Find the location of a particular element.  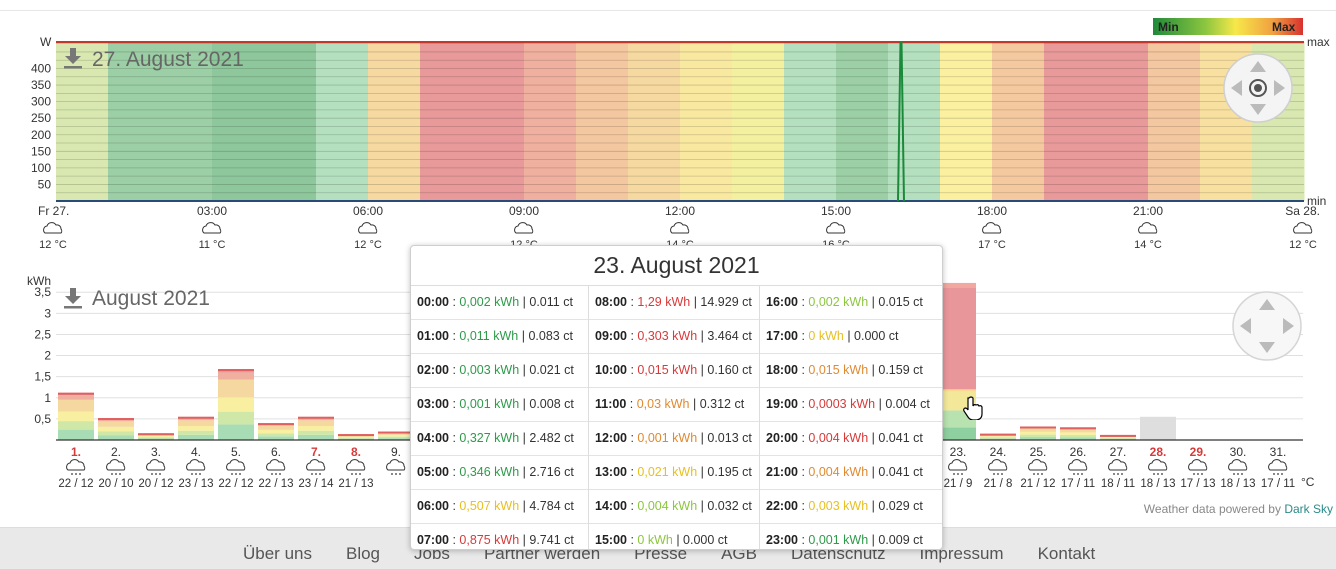

max-line-label: max is located at coordinates (1318, 42).